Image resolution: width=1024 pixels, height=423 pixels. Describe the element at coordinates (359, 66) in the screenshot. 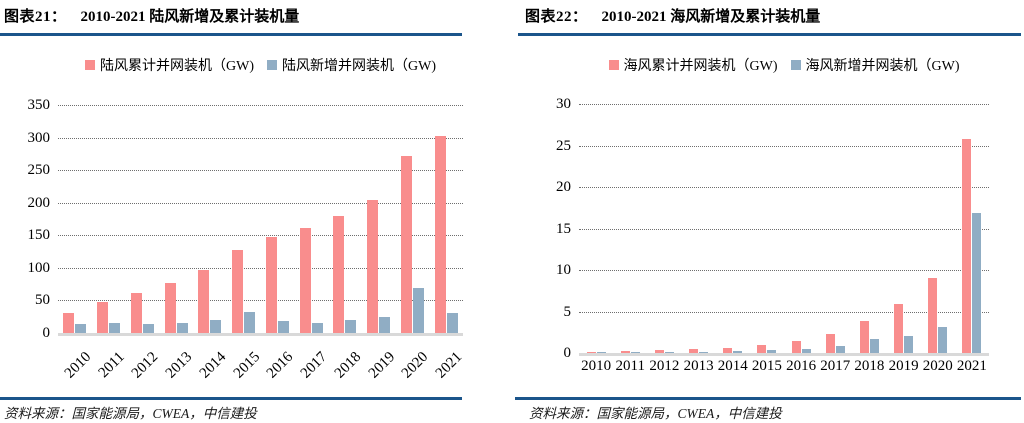

I see `legend-series-label: 陆风新增并网装机（GW)` at that location.